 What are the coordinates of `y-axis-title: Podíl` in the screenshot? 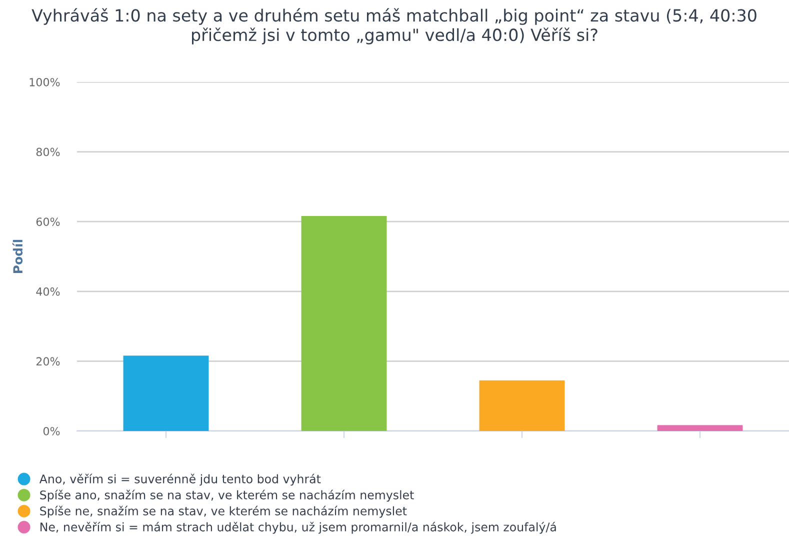 It's located at (17, 256).